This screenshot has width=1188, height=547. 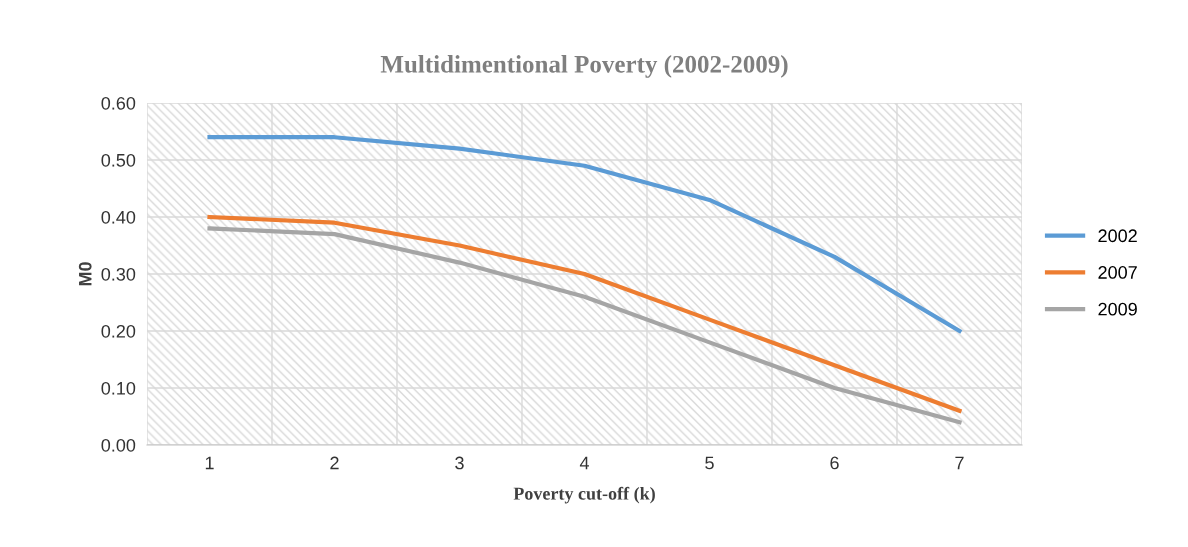 I want to click on x-axis-title: Poverty cut-off (k), so click(x=584, y=495).